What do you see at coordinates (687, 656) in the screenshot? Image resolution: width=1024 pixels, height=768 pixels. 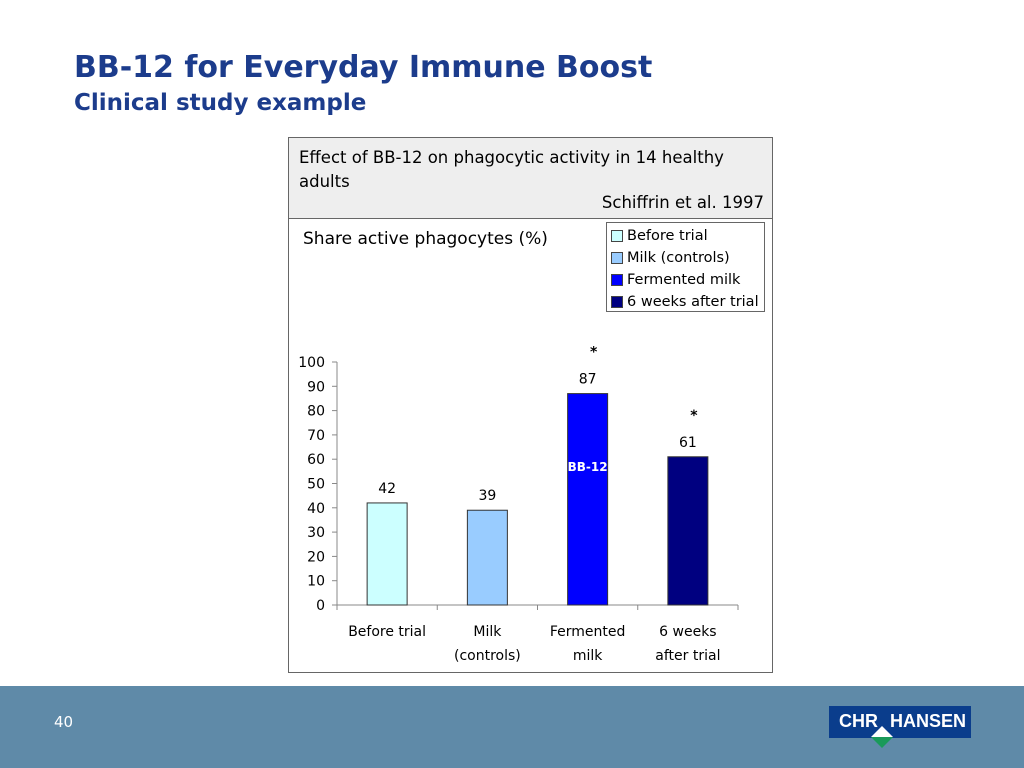 I see `x-tick-label: after trial` at bounding box center [687, 656].